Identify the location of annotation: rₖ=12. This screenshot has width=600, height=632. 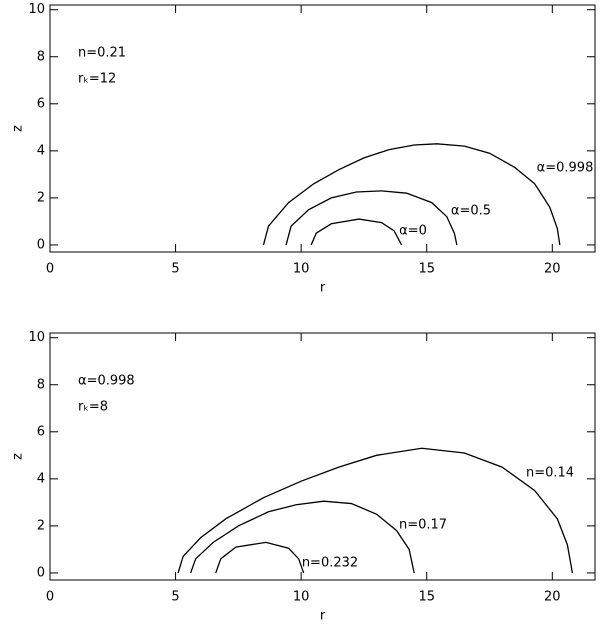
(97, 79).